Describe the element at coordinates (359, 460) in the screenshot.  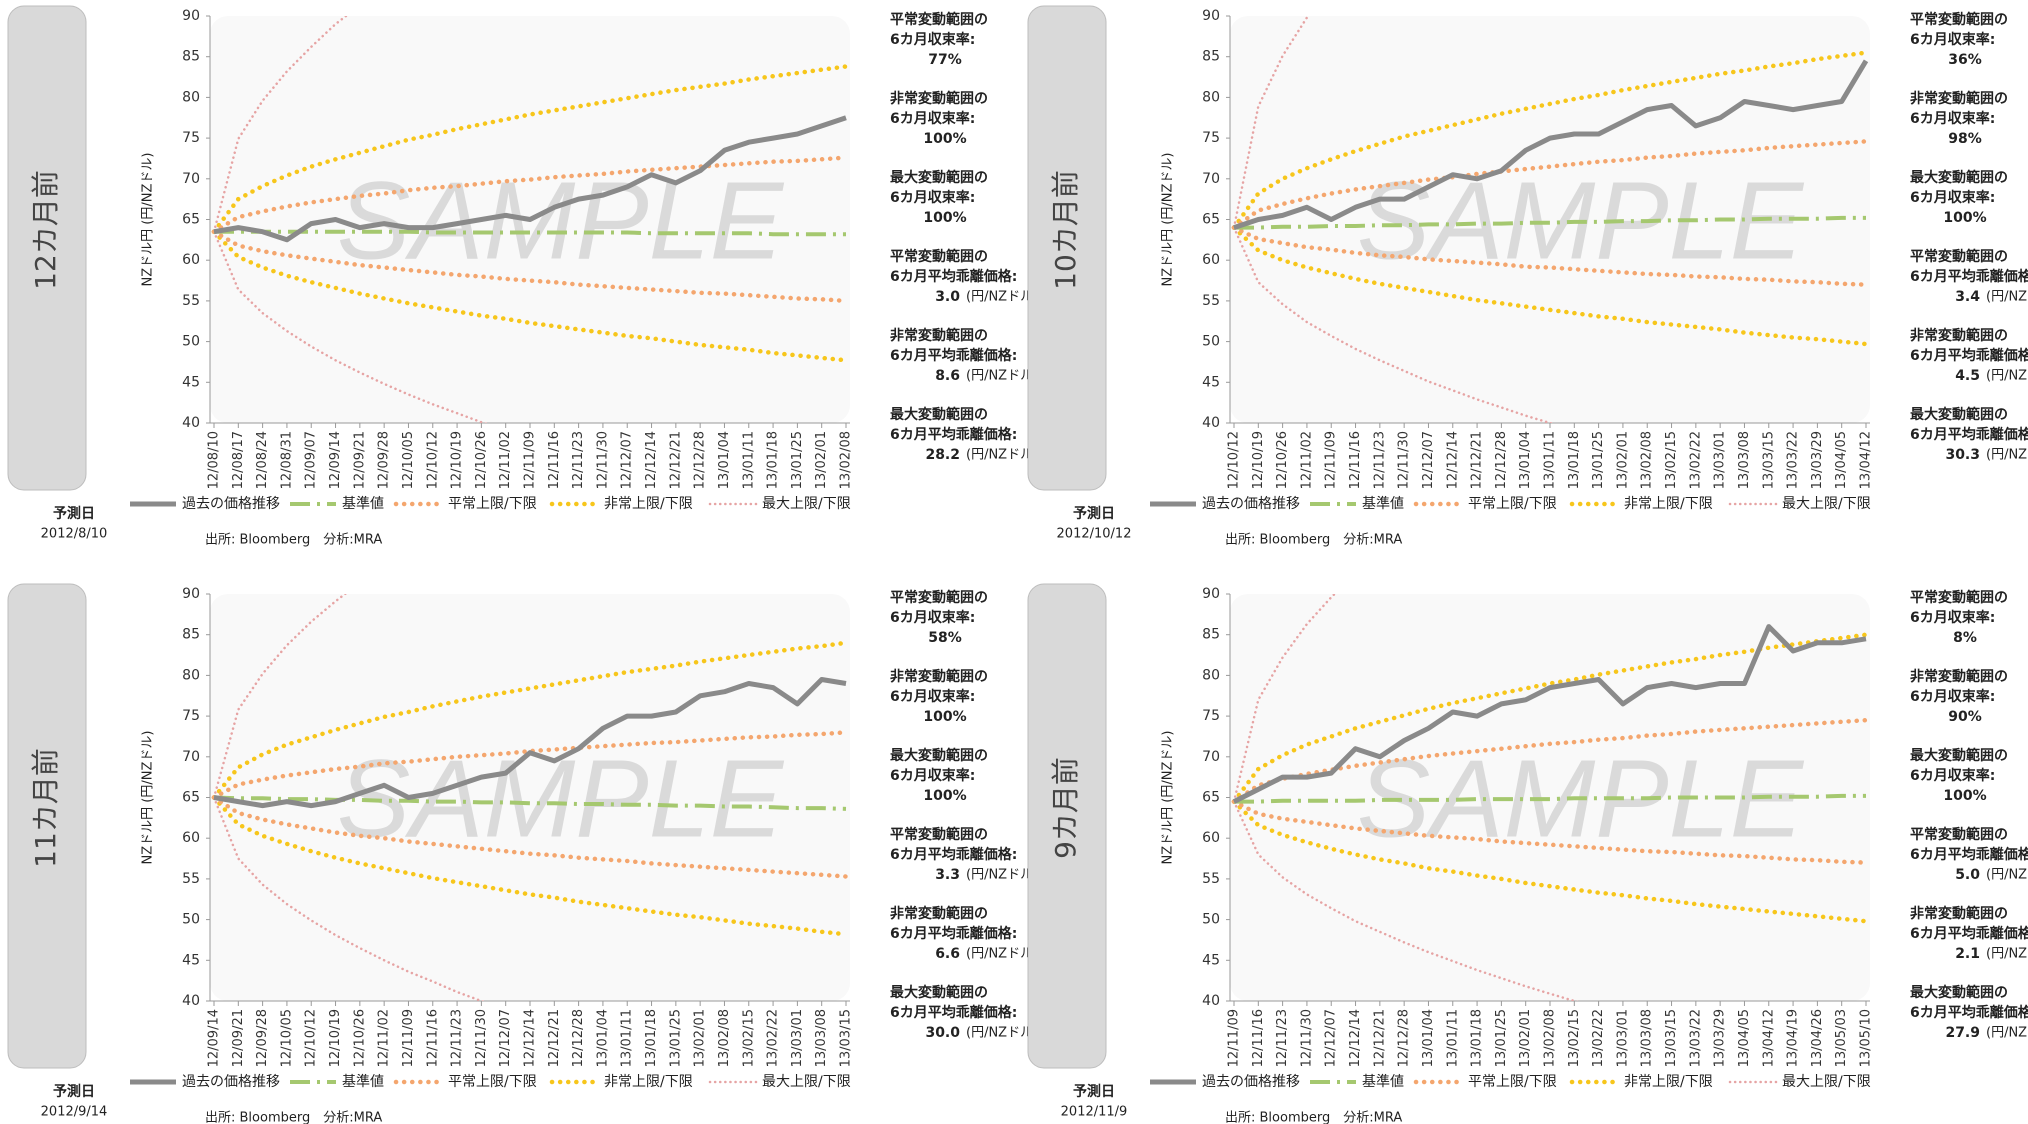
I see `x-tick-label: 12/09/21` at that location.